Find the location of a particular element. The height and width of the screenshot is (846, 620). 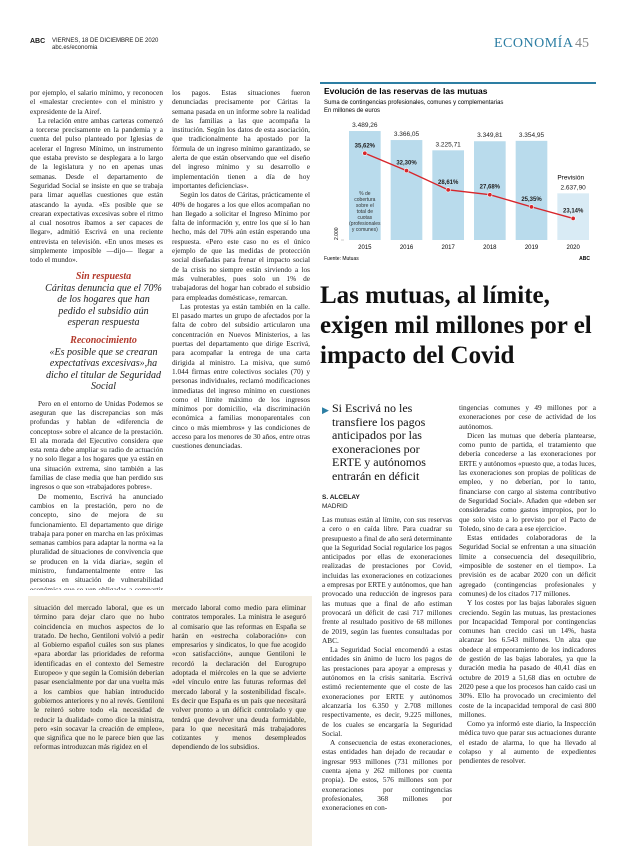

value-label: 3.366,05 is located at coordinates (407, 134).